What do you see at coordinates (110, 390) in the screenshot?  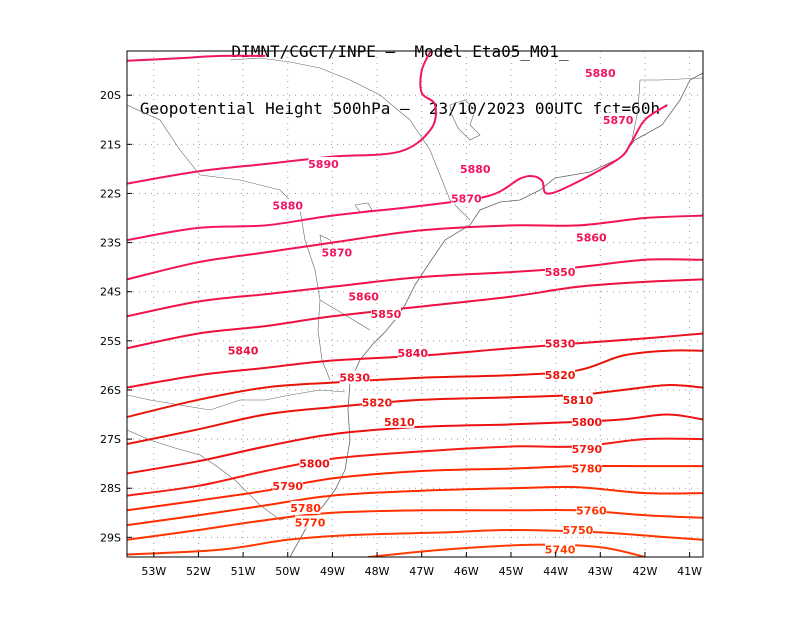 I see `lat-tick-label: 26S` at bounding box center [110, 390].